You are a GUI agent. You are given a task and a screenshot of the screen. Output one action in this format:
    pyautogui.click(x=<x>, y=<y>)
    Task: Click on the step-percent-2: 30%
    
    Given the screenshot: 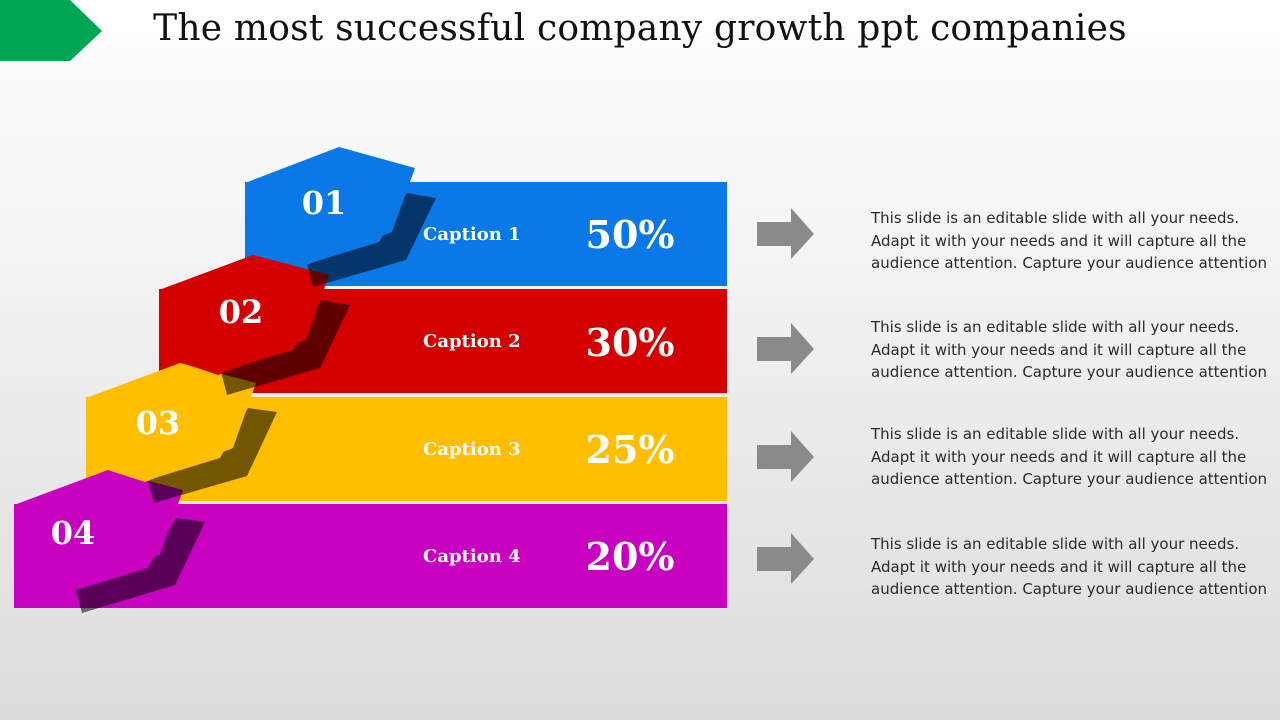 What is the action you would take?
    pyautogui.click(x=630, y=342)
    